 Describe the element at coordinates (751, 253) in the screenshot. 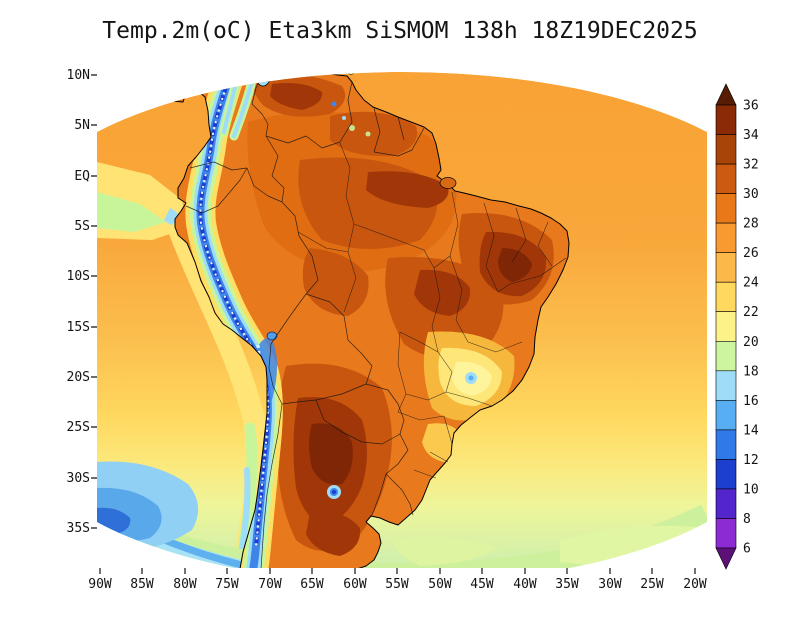

I see `colorbar-value: 26` at that location.